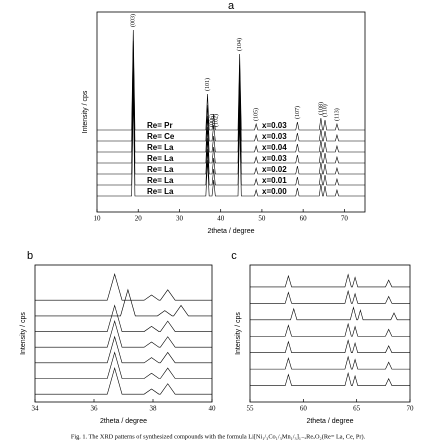 This screenshot has width=436, height=444. I want to click on x-tick-label: 55, so click(251, 409).